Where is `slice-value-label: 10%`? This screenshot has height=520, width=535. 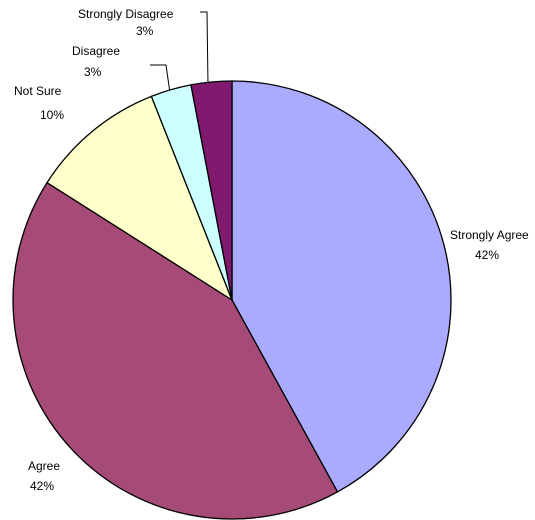
slice-value-label: 10% is located at coordinates (52, 115).